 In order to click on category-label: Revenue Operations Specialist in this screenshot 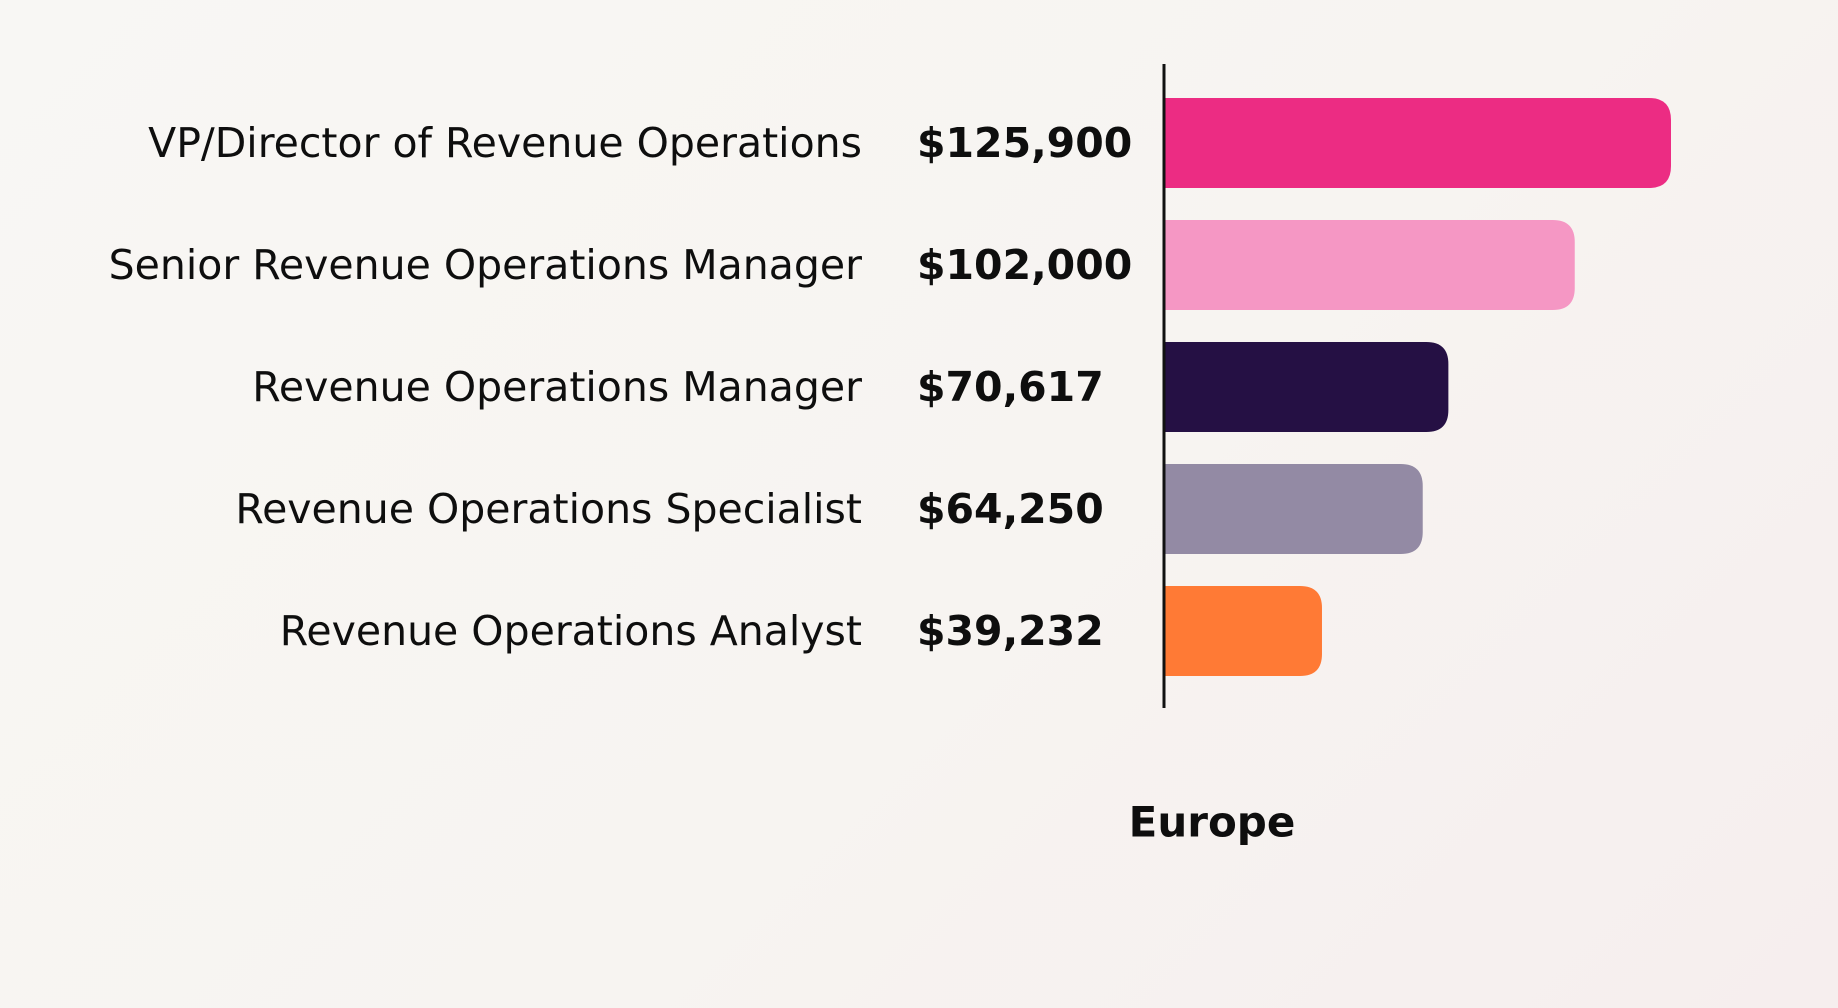, I will do `click(548, 509)`.